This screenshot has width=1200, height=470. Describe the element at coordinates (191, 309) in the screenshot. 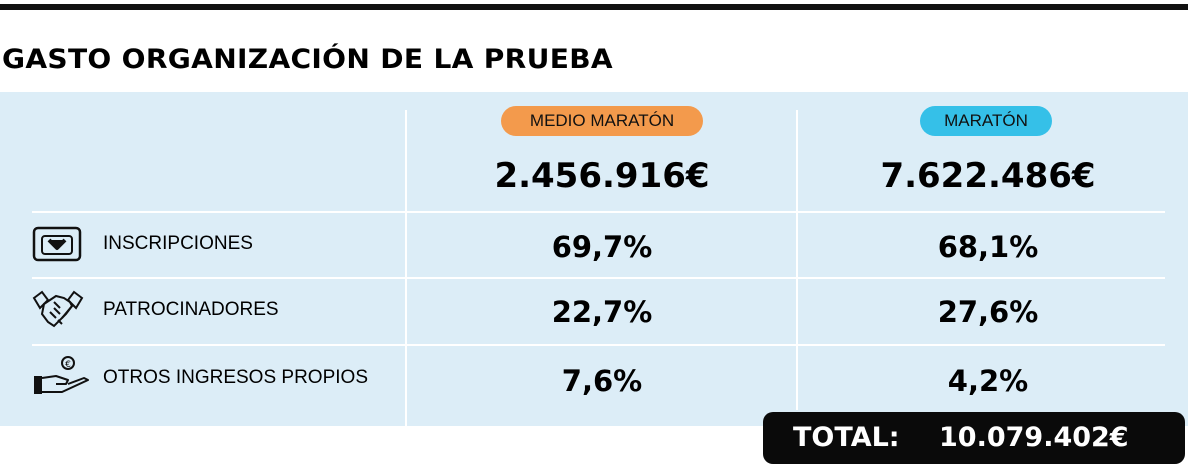

I see `row-label-patrocinadores: PATROCINADORES` at that location.